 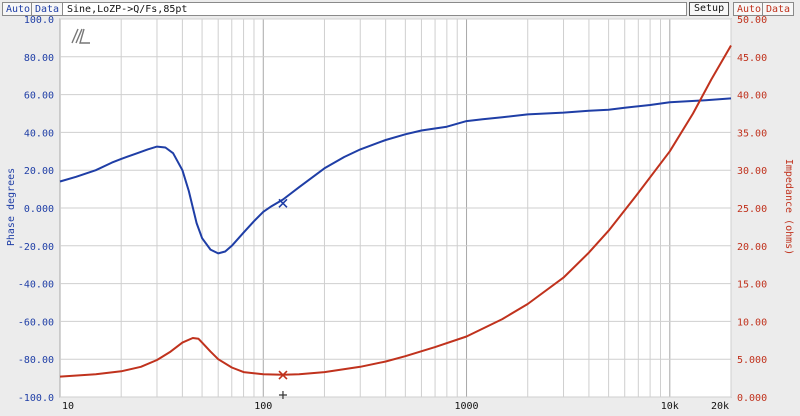 I want to click on left-tick-label: 60.00, so click(x=39, y=96).